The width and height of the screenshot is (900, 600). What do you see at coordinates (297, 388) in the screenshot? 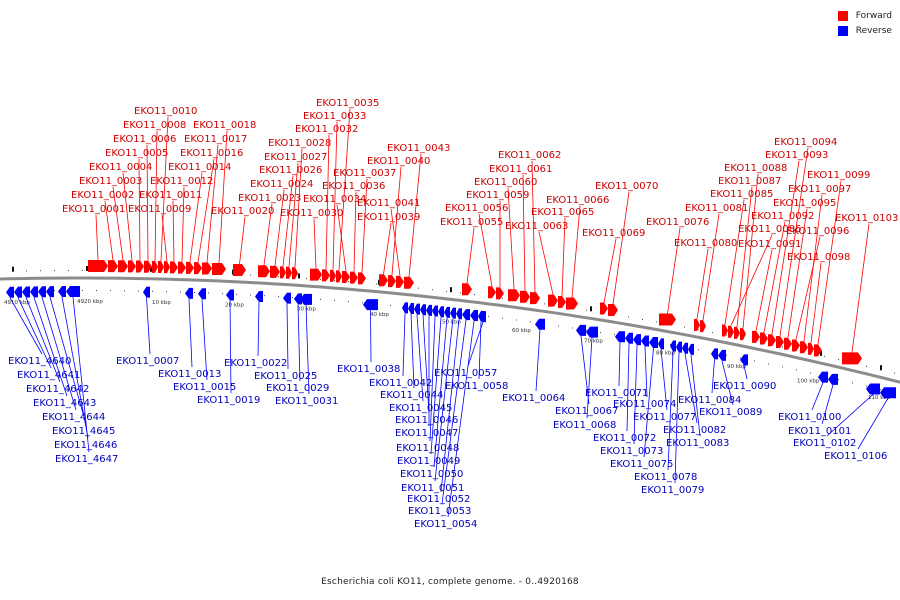
I see `reverse-gene-label: EKO11_0029` at bounding box center [297, 388].